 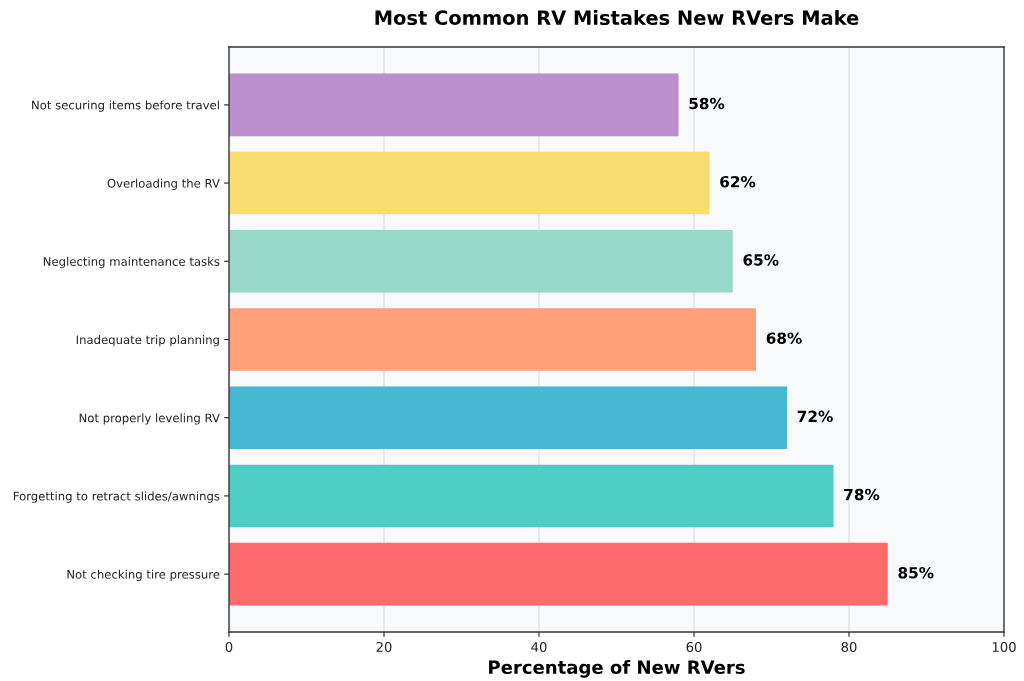 I want to click on y-tick-label: Forgetting to retract slides/awnings, so click(x=116, y=497).